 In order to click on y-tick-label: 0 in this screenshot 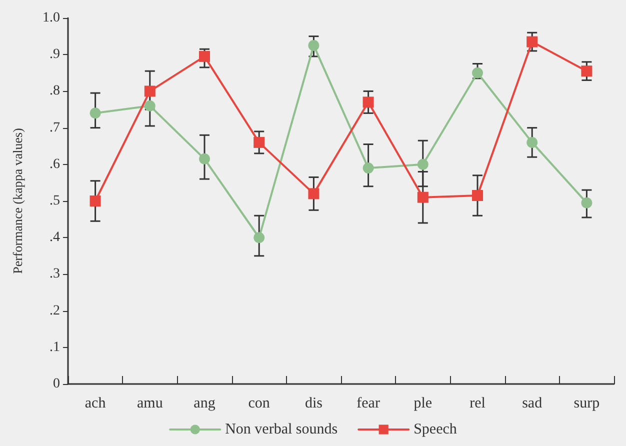, I will do `click(56, 384)`.